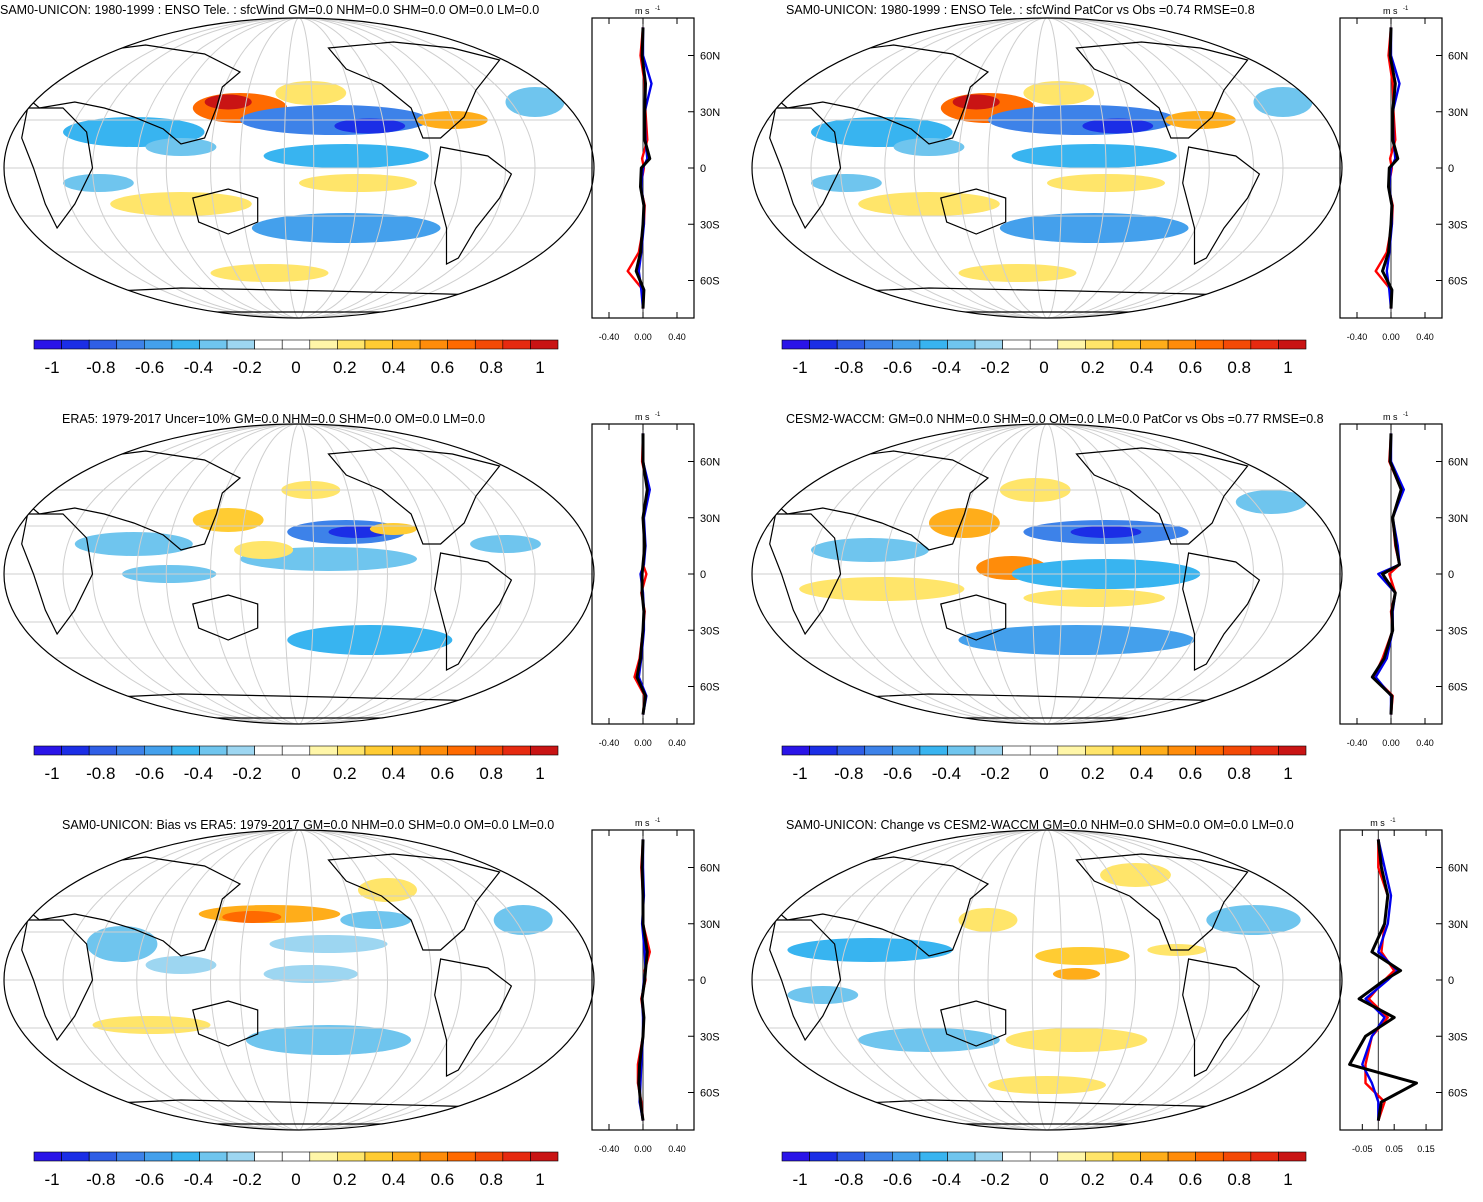  What do you see at coordinates (1425, 337) in the screenshot?
I see `x-tick-label: 0.40` at bounding box center [1425, 337].